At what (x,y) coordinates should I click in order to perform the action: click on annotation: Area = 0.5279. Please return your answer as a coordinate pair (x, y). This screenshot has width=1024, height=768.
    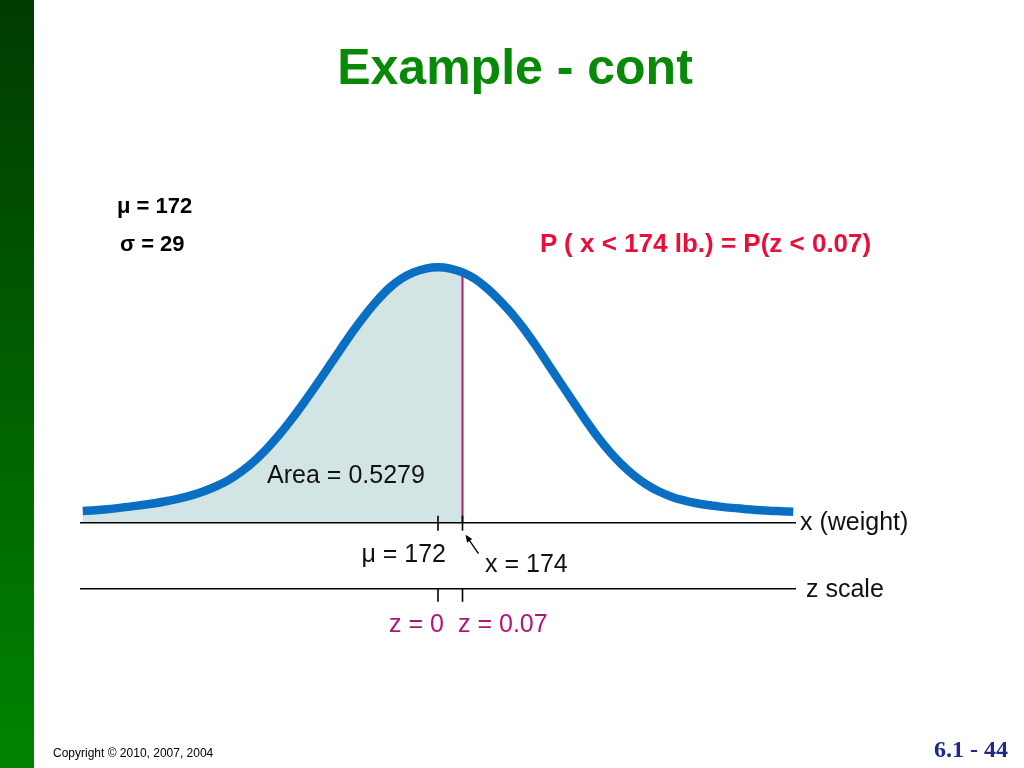
    Looking at the image, I should click on (346, 474).